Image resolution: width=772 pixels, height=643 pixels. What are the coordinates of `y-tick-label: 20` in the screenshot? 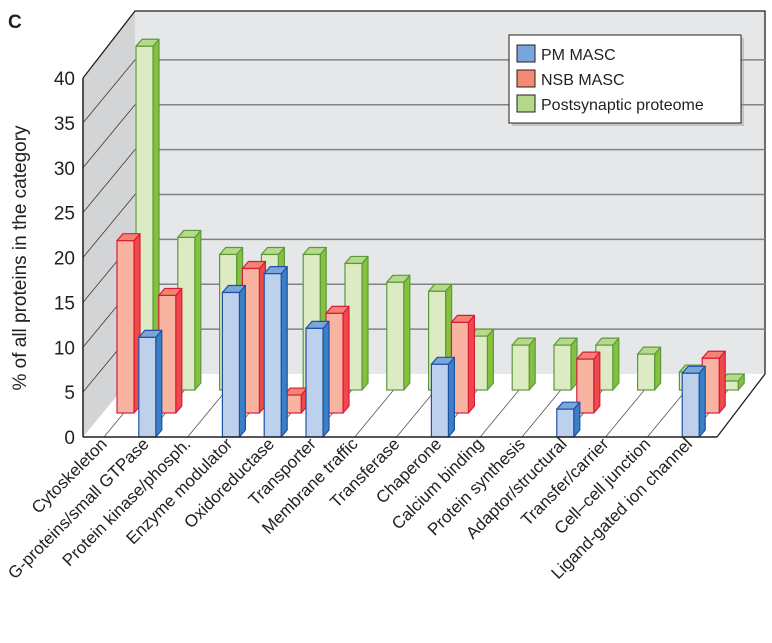 It's located at (64, 259).